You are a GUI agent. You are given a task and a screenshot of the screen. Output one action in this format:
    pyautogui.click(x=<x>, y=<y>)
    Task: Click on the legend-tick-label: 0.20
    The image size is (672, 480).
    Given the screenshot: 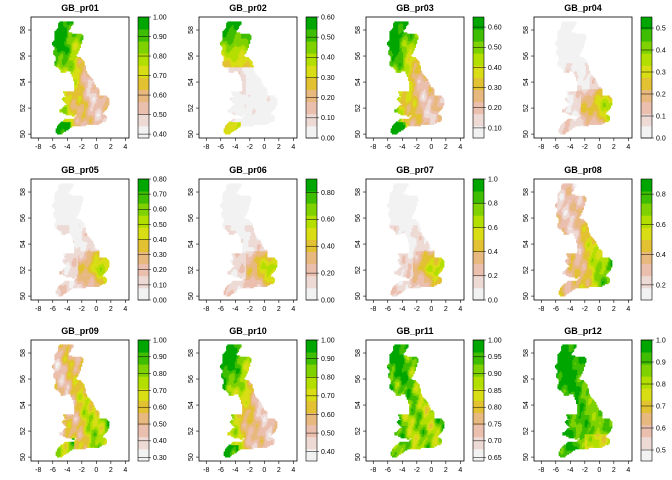 What is the action you would take?
    pyautogui.click(x=328, y=98)
    